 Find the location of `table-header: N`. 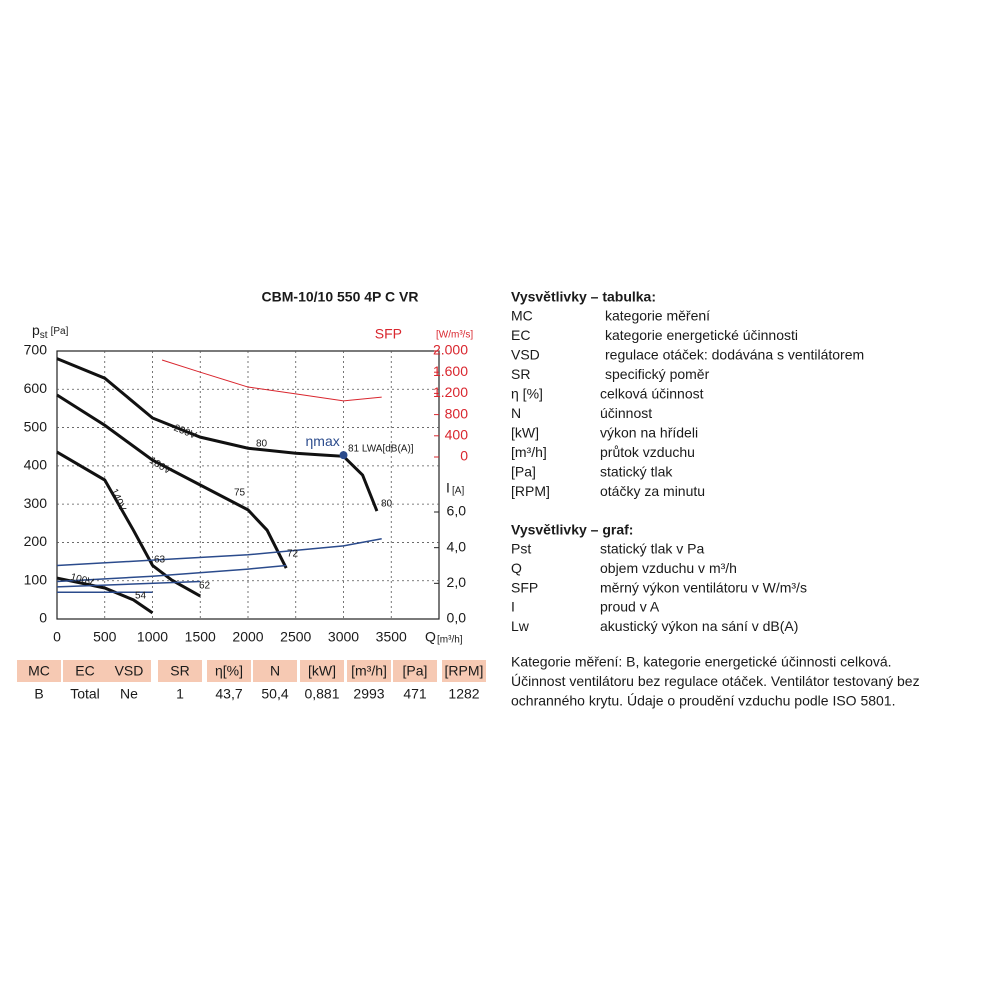

table-header: N is located at coordinates (275, 671).